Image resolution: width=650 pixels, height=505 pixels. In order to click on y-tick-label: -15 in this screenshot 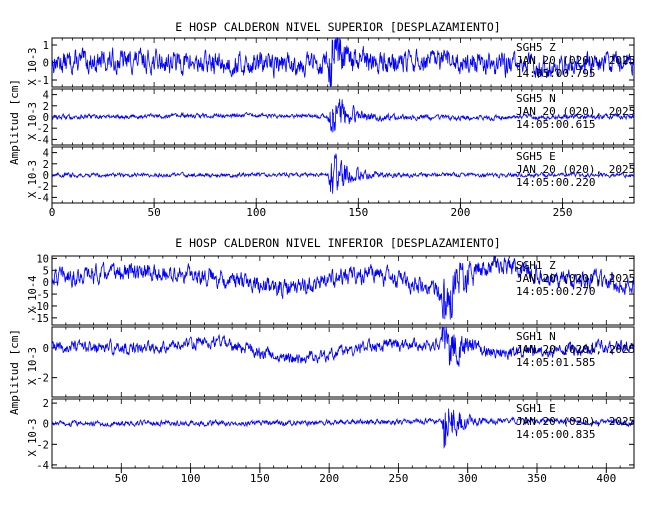, I will do `click(39, 319)`.